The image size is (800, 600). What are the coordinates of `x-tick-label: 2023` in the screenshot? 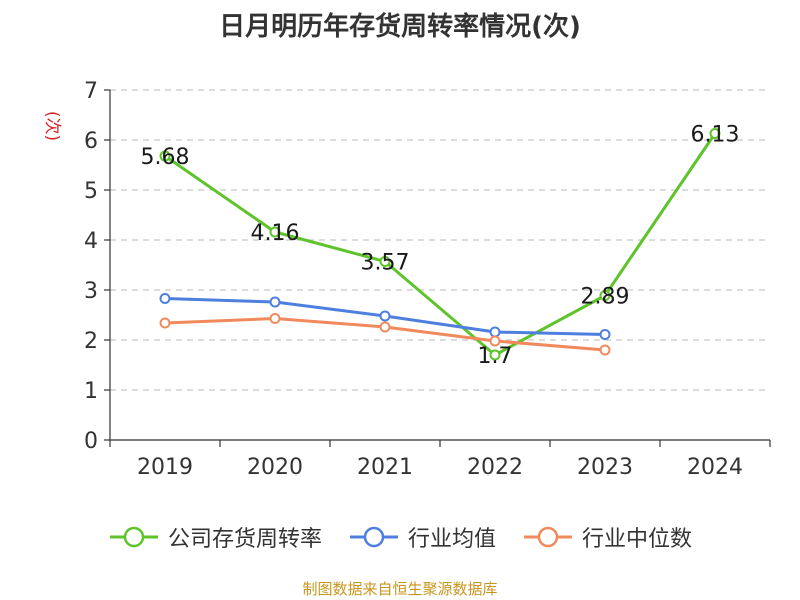 It's located at (605, 467).